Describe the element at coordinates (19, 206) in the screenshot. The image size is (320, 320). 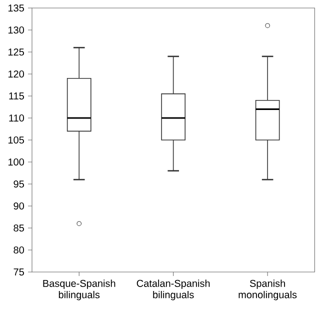
I see `y-tick-label: 90` at that location.